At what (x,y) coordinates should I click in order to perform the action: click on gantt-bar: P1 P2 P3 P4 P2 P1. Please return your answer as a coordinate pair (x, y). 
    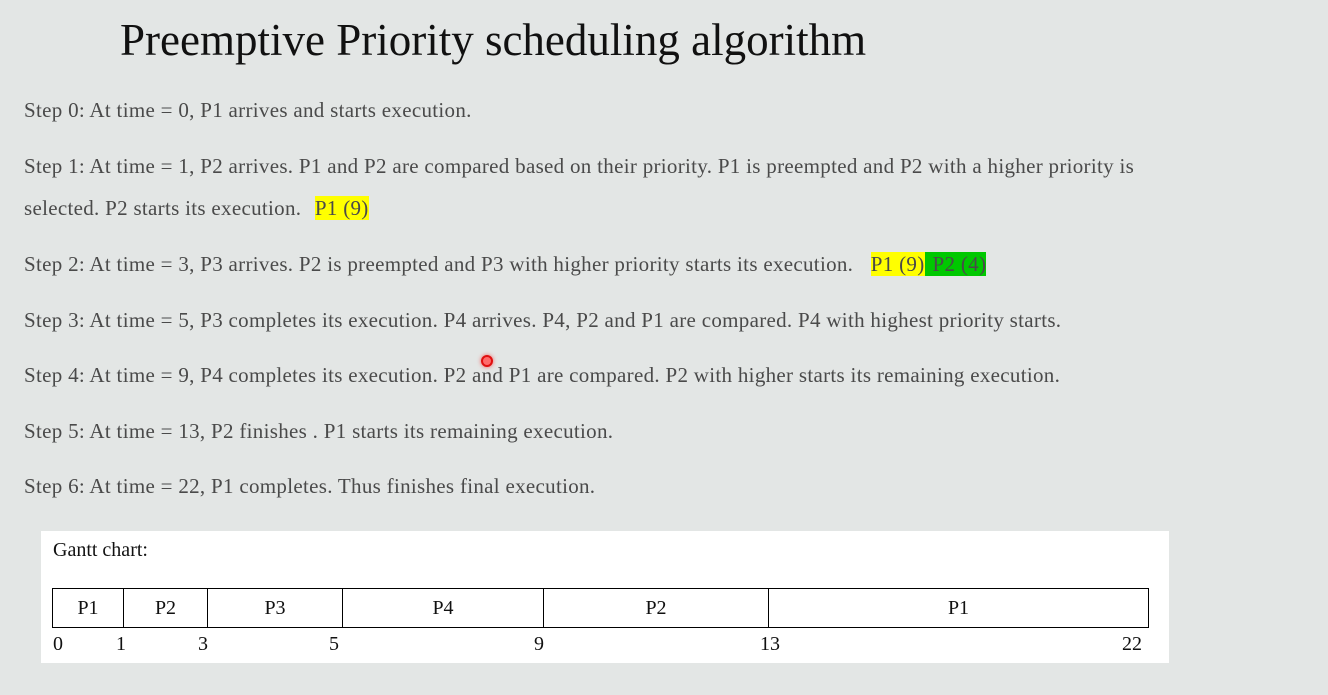
    Looking at the image, I should click on (600, 608).